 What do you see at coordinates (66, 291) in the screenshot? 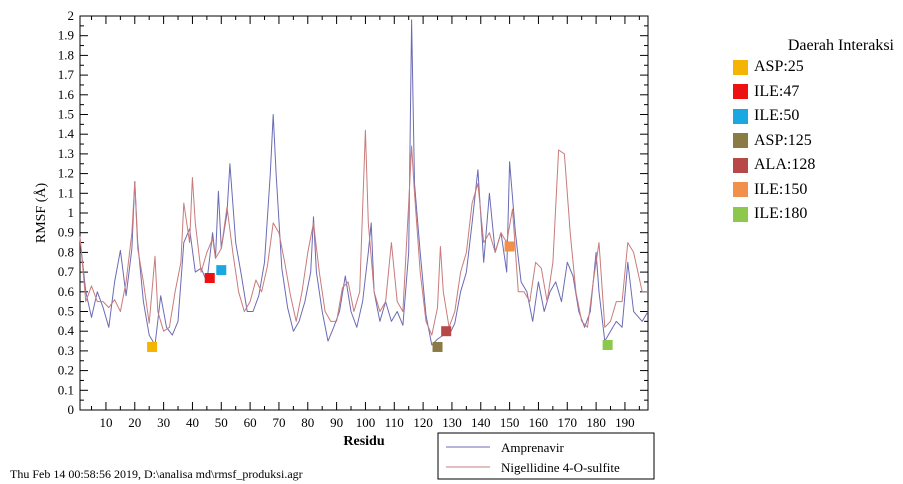
I see `y-tick-label: 0.6` at bounding box center [66, 291].